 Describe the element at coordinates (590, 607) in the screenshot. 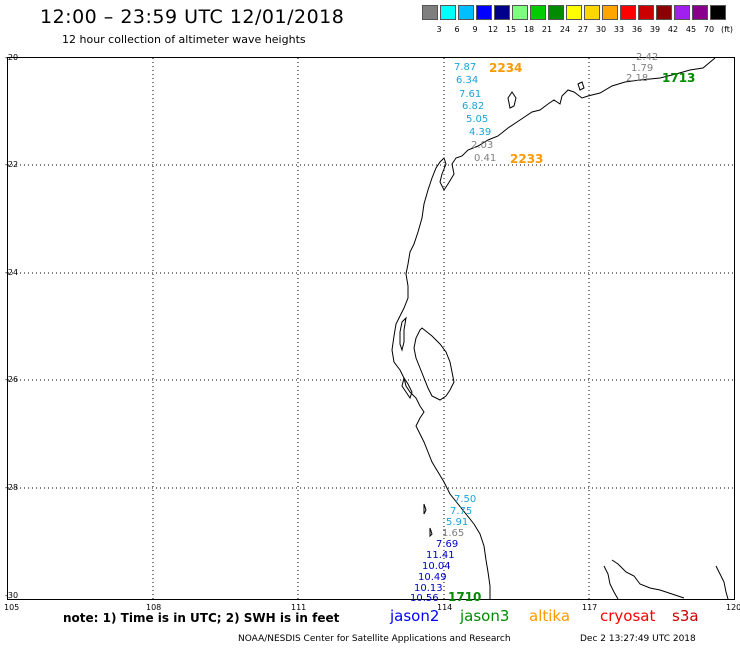

I see `lon-tick-label: 117` at that location.